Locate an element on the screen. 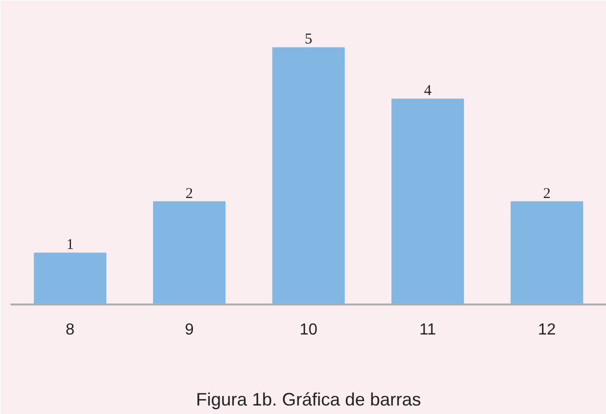 Image resolution: width=606 pixels, height=414 pixels. x-tick-label: 9 is located at coordinates (189, 330).